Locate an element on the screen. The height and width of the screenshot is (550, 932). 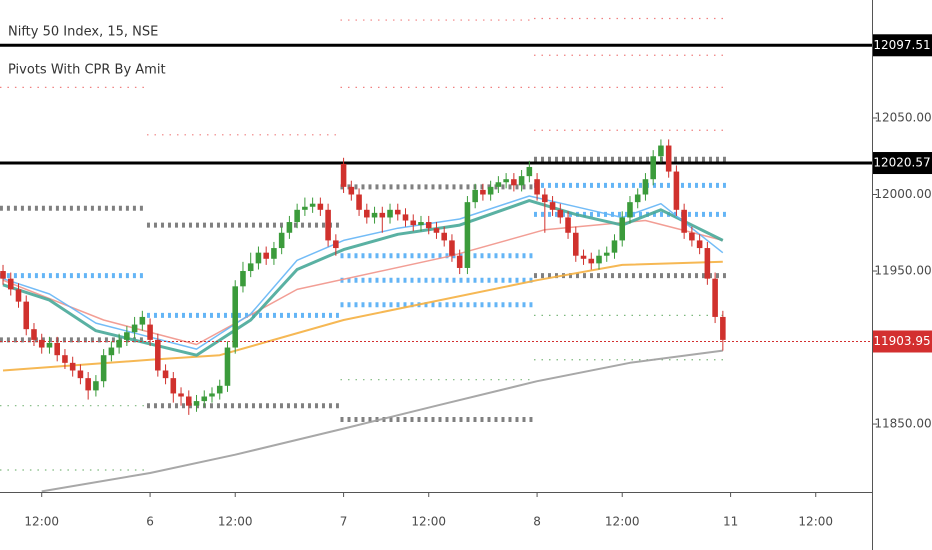
y-tick-label: 11950.00 is located at coordinates (902, 271).